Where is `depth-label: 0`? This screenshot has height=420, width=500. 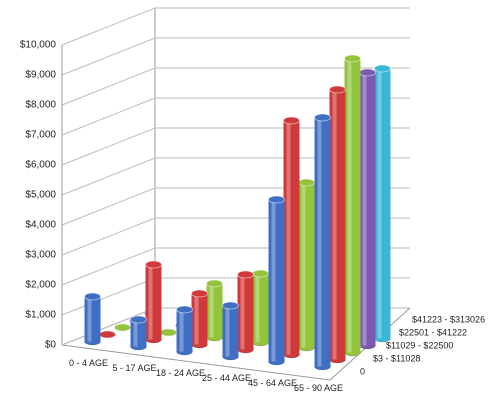 depth-label: 0 is located at coordinates (362, 371).